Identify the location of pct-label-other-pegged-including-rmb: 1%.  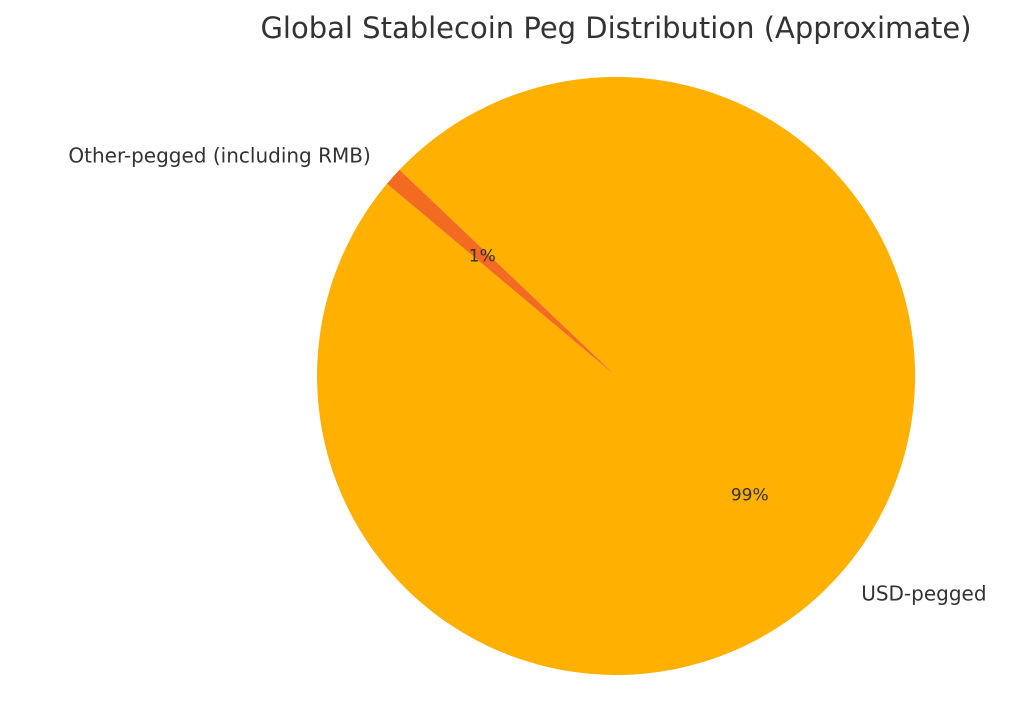
(482, 256).